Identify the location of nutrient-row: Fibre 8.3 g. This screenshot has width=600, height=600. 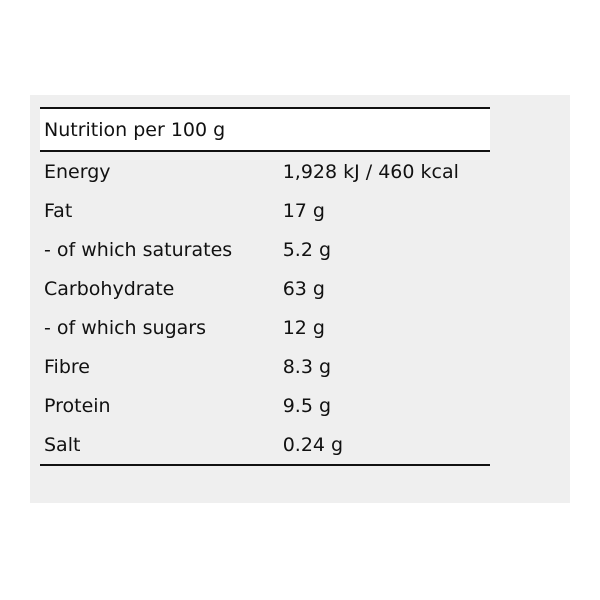
(265, 366).